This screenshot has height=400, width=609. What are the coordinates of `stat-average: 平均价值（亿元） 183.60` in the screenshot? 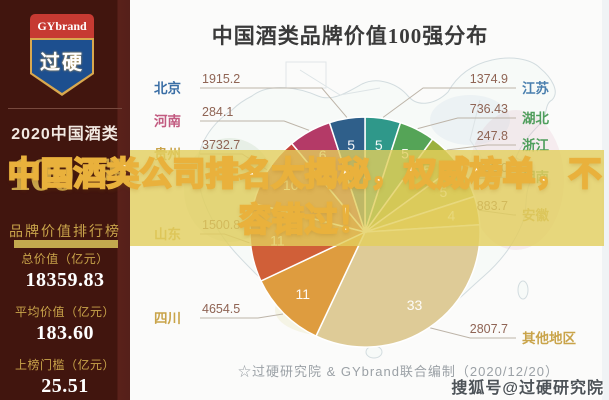 It's located at (65, 324).